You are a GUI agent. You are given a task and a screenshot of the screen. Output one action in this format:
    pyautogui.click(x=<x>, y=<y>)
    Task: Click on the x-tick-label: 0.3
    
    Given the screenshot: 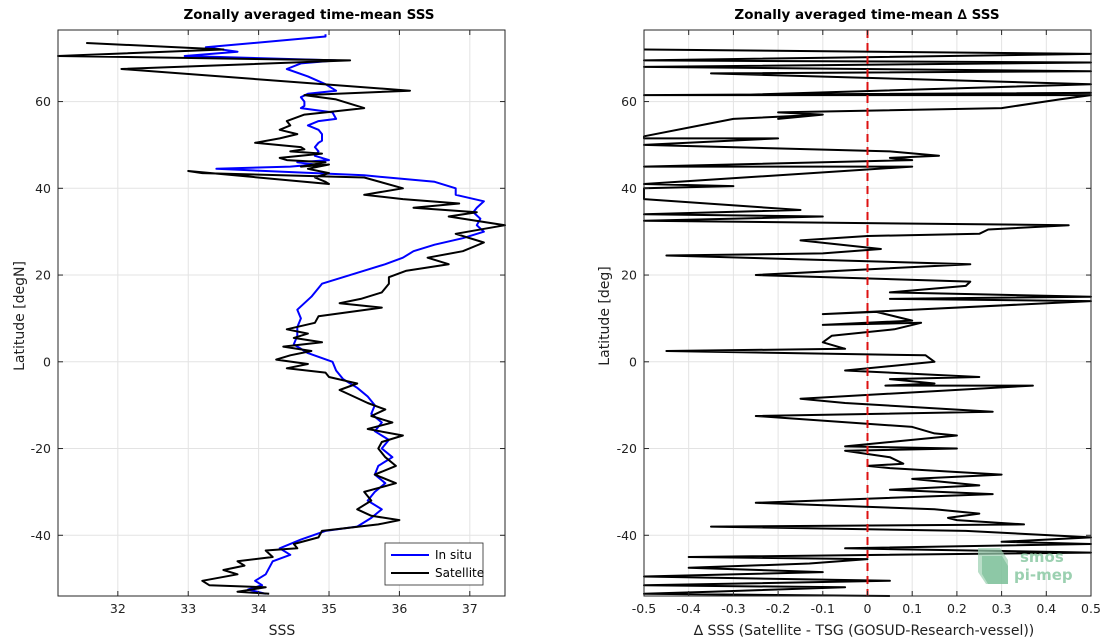 What is the action you would take?
    pyautogui.click(x=1002, y=608)
    